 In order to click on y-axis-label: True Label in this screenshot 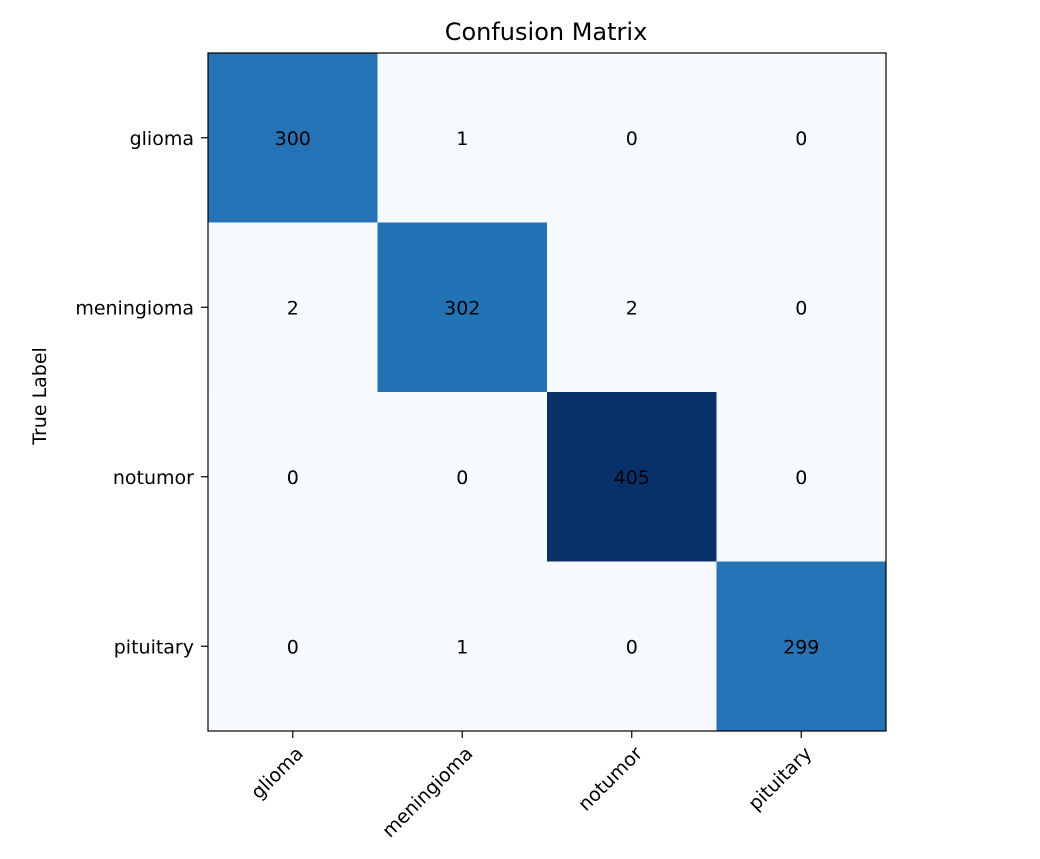, I will do `click(40, 396)`.